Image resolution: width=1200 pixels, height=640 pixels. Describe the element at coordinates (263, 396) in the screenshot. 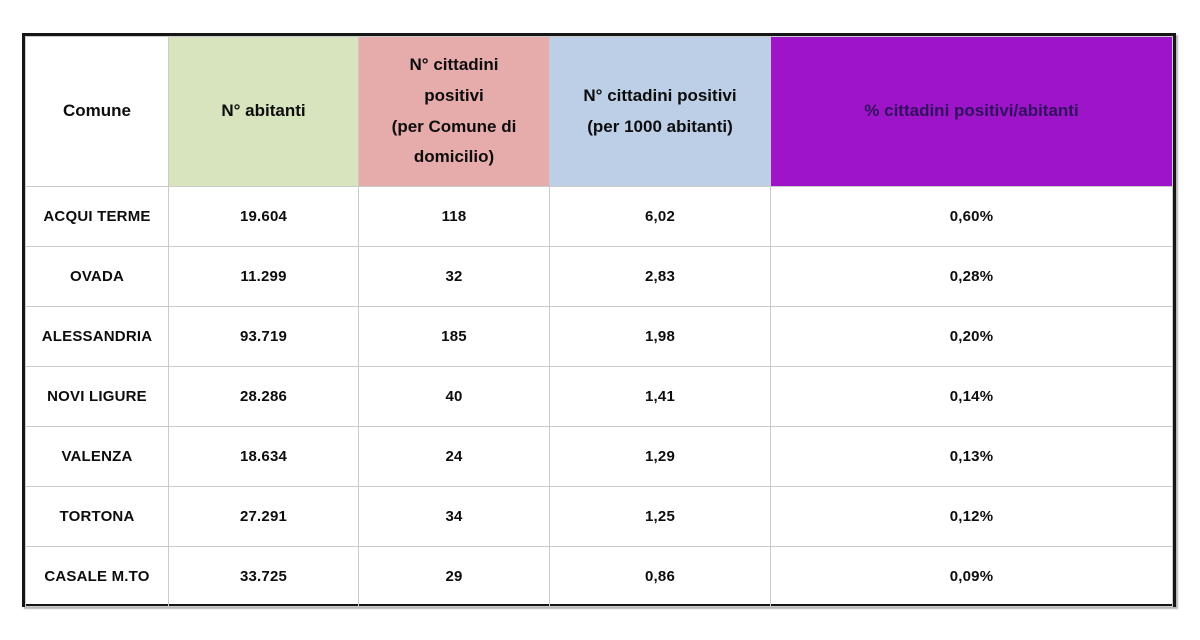

I see `cell-abitanti: 28.286` at that location.